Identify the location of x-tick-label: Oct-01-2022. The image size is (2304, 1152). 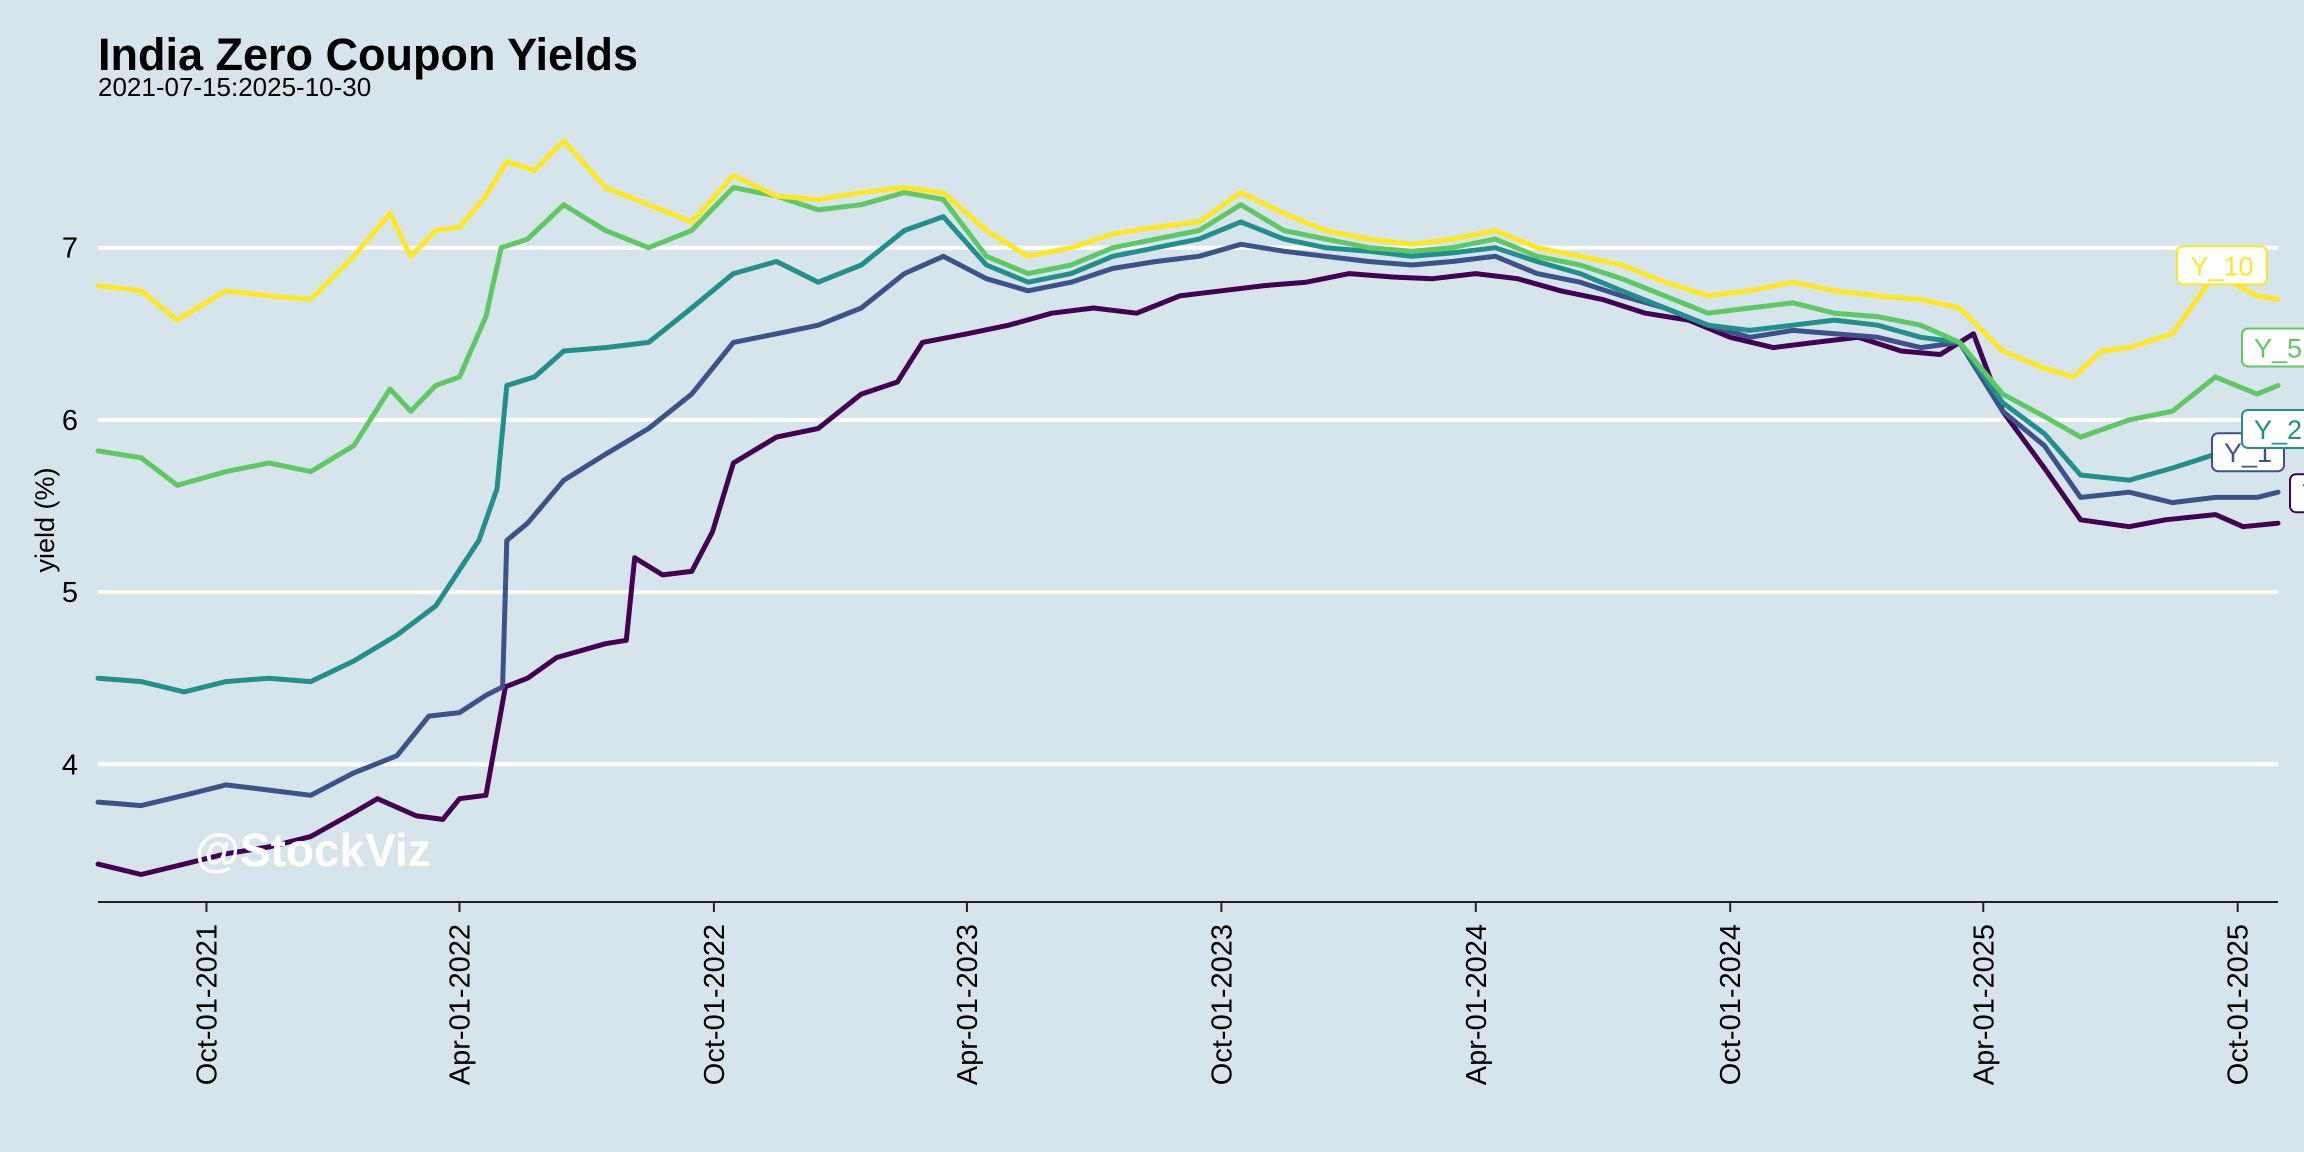
(715, 1004).